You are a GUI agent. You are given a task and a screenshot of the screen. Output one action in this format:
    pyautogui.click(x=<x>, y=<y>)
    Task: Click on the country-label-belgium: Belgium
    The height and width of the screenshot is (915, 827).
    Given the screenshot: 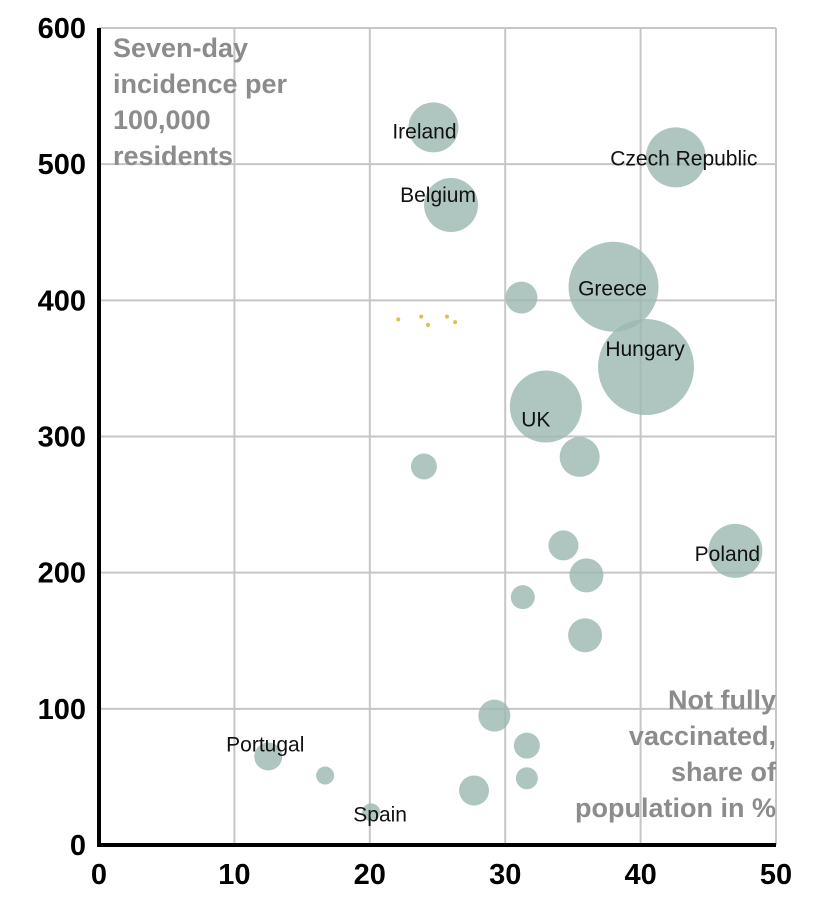 What is the action you would take?
    pyautogui.click(x=438, y=195)
    